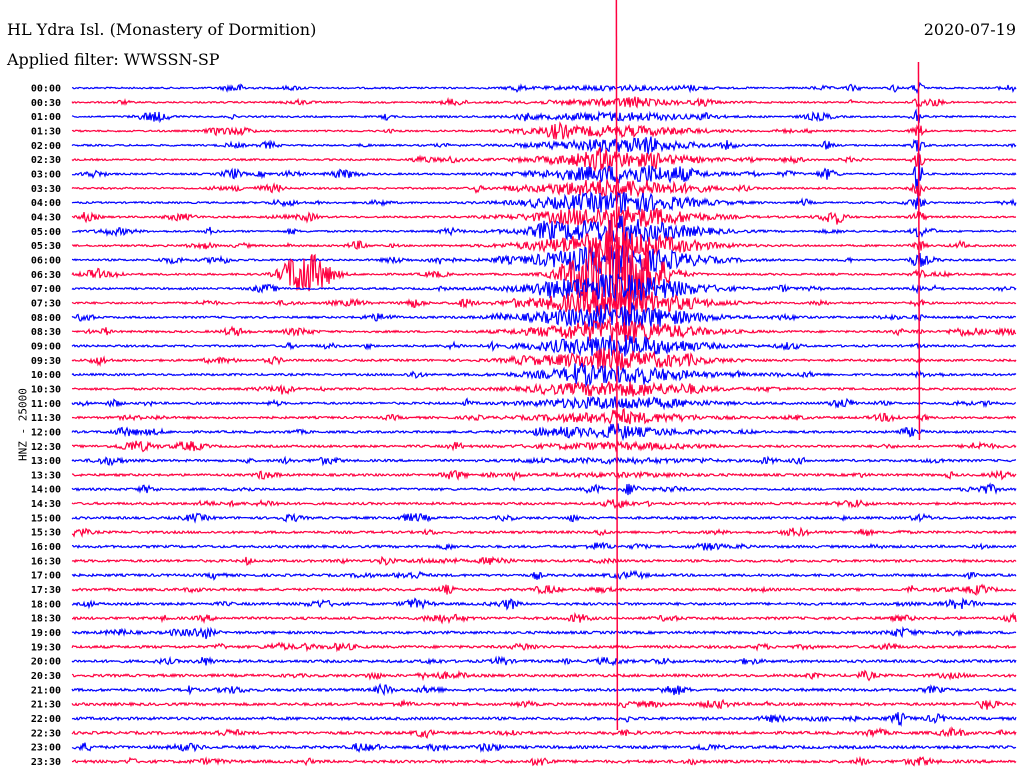 The image size is (1024, 780). Describe the element at coordinates (46, 590) in the screenshot. I see `row-label: 17:30` at that location.